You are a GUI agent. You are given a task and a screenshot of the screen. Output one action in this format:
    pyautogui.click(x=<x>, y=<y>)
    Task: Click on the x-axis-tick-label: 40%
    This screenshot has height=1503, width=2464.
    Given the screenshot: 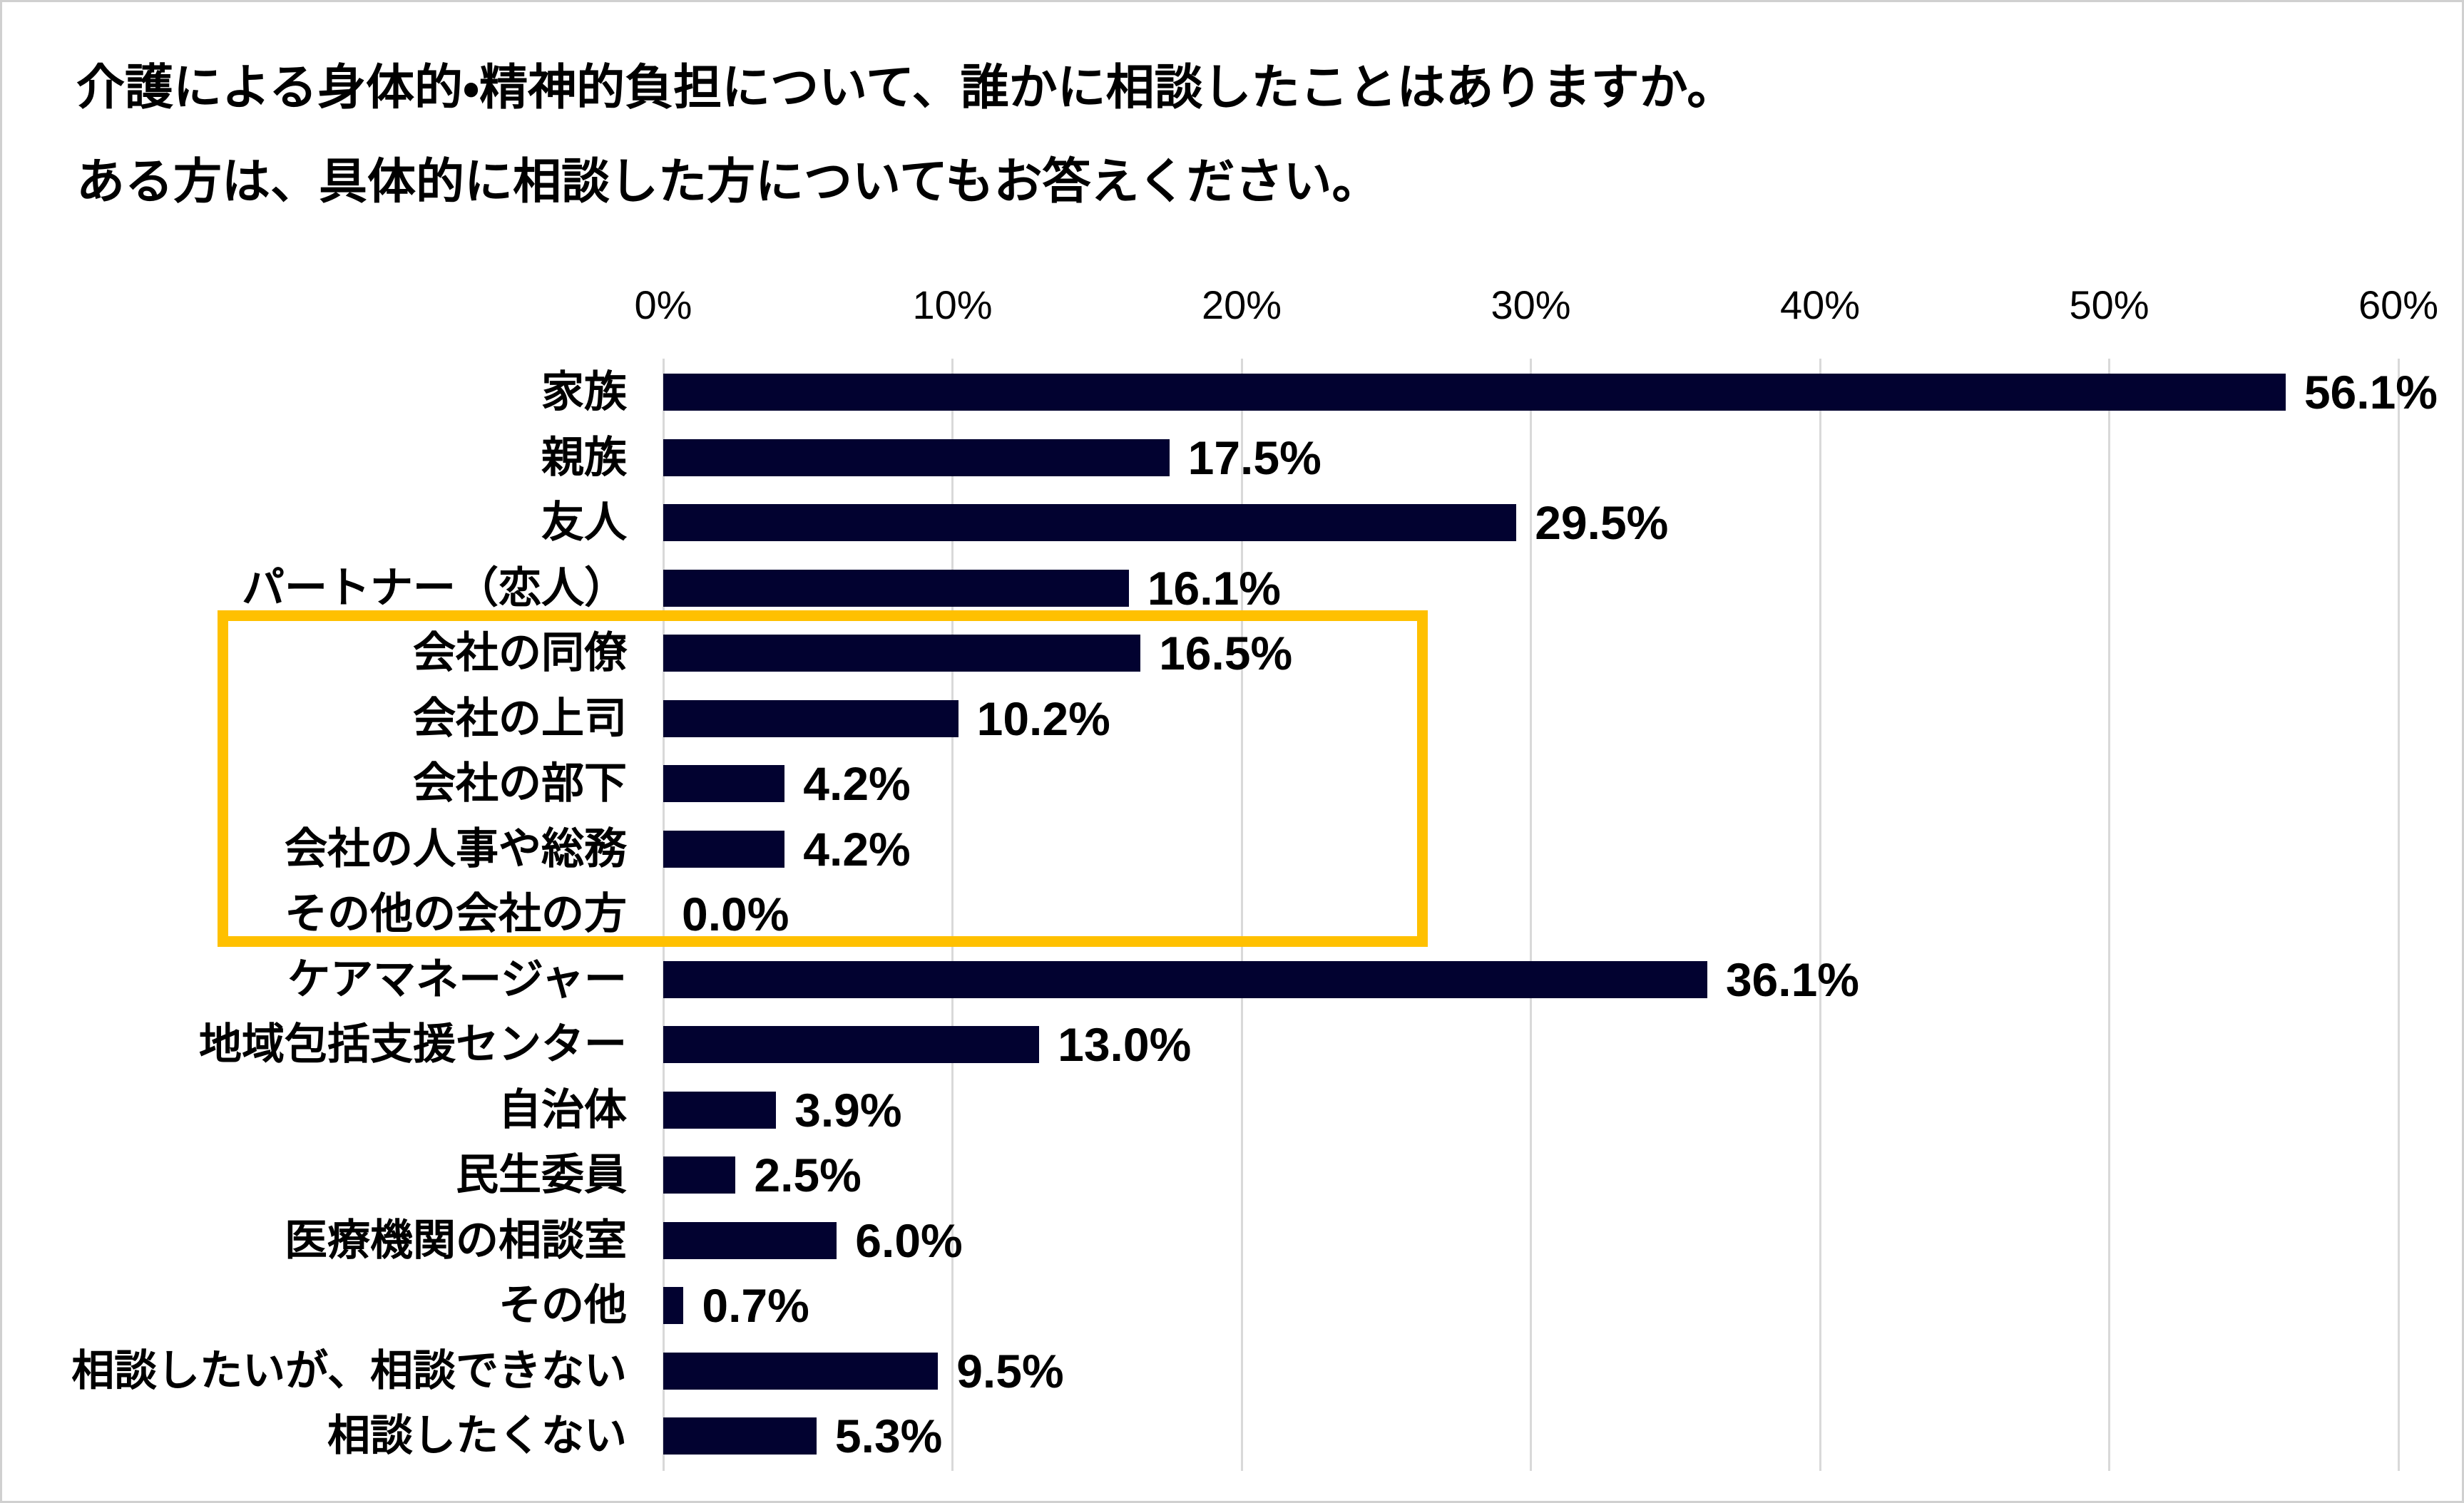 What is the action you would take?
    pyautogui.click(x=1820, y=304)
    